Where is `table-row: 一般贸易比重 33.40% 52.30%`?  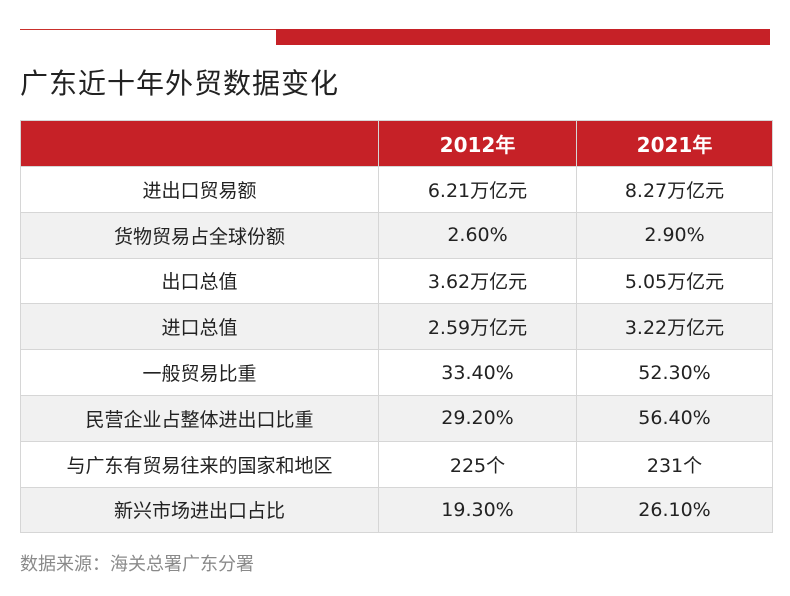 table-row: 一般贸易比重 33.40% 52.30% is located at coordinates (396, 372).